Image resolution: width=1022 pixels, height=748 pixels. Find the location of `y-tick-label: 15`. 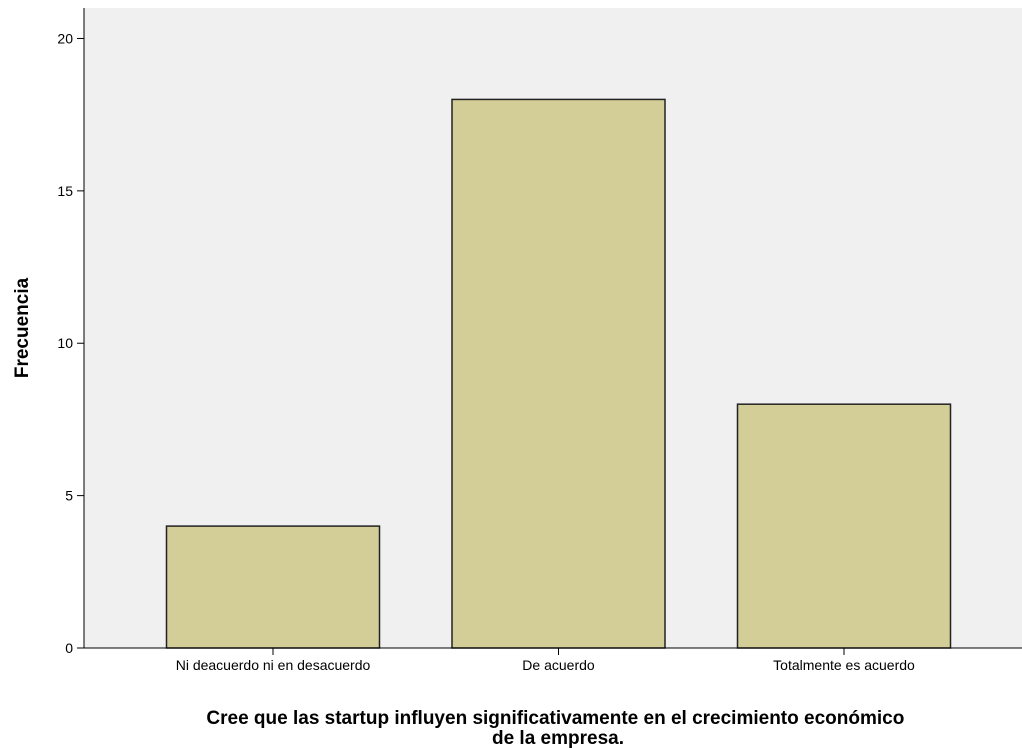

y-tick-label: 15 is located at coordinates (65, 191).